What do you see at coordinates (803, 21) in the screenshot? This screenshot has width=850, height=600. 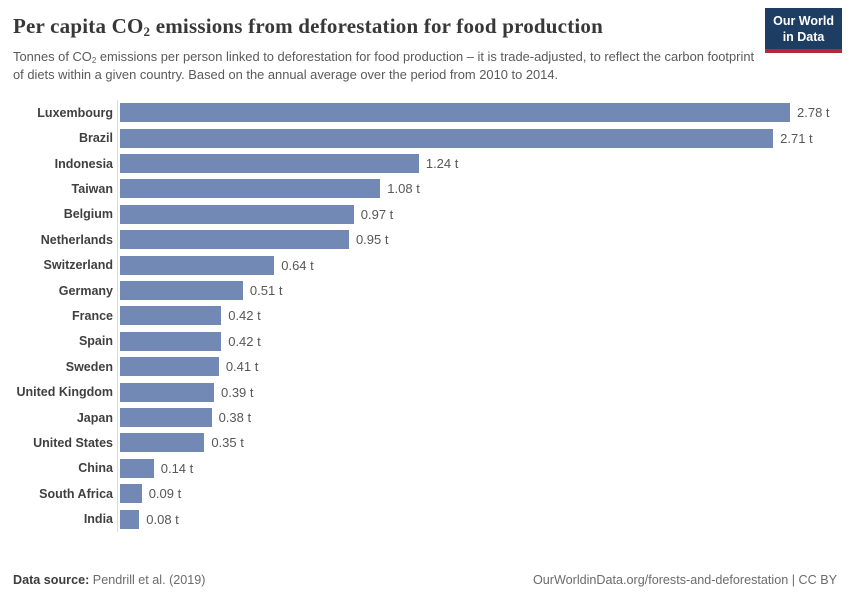 I see `owid-logo-line1: Our World` at bounding box center [803, 21].